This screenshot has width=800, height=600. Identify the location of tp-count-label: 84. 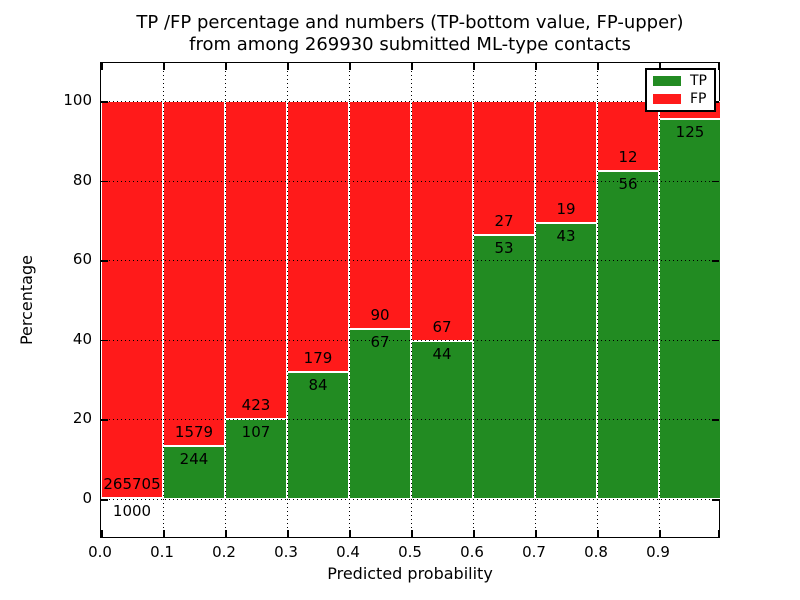
(318, 384).